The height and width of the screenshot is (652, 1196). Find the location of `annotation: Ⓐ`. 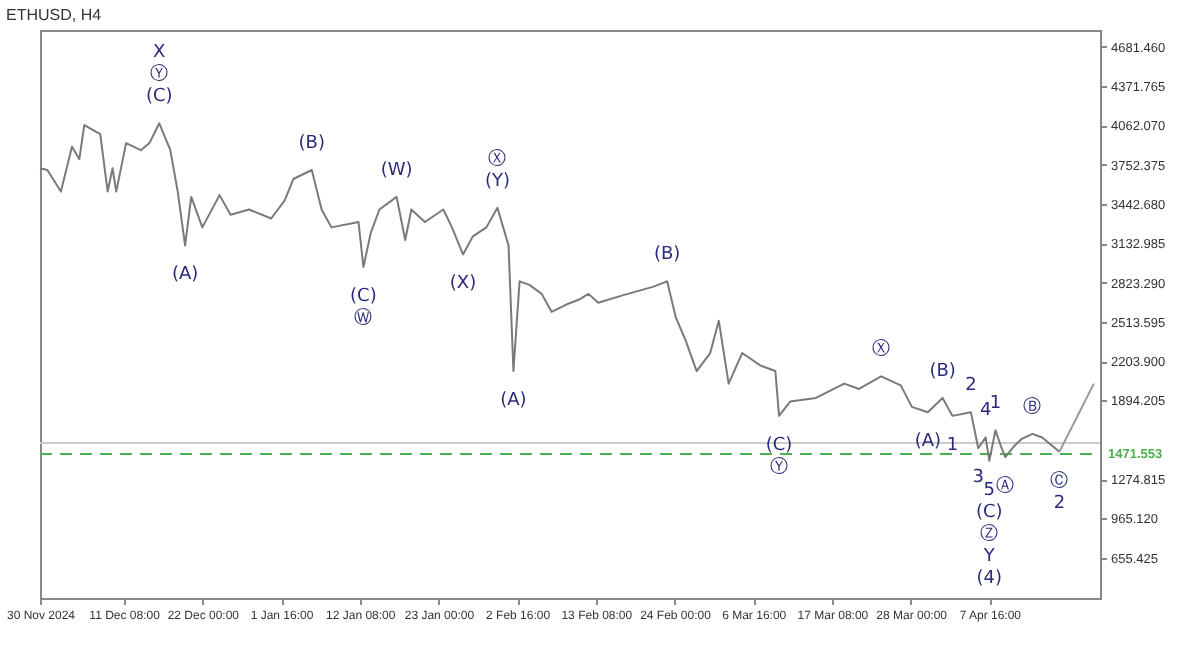

annotation: Ⓐ is located at coordinates (1005, 486).